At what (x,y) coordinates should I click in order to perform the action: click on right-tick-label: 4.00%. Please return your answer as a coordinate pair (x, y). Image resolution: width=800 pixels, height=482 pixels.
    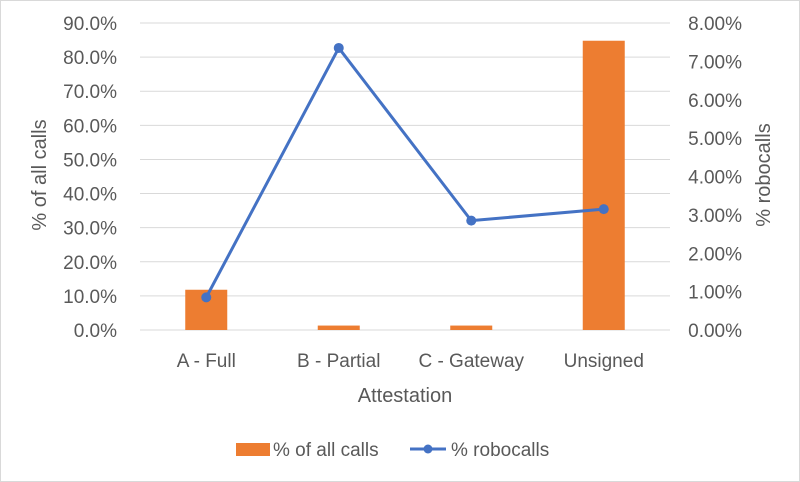
    Looking at the image, I should click on (715, 178).